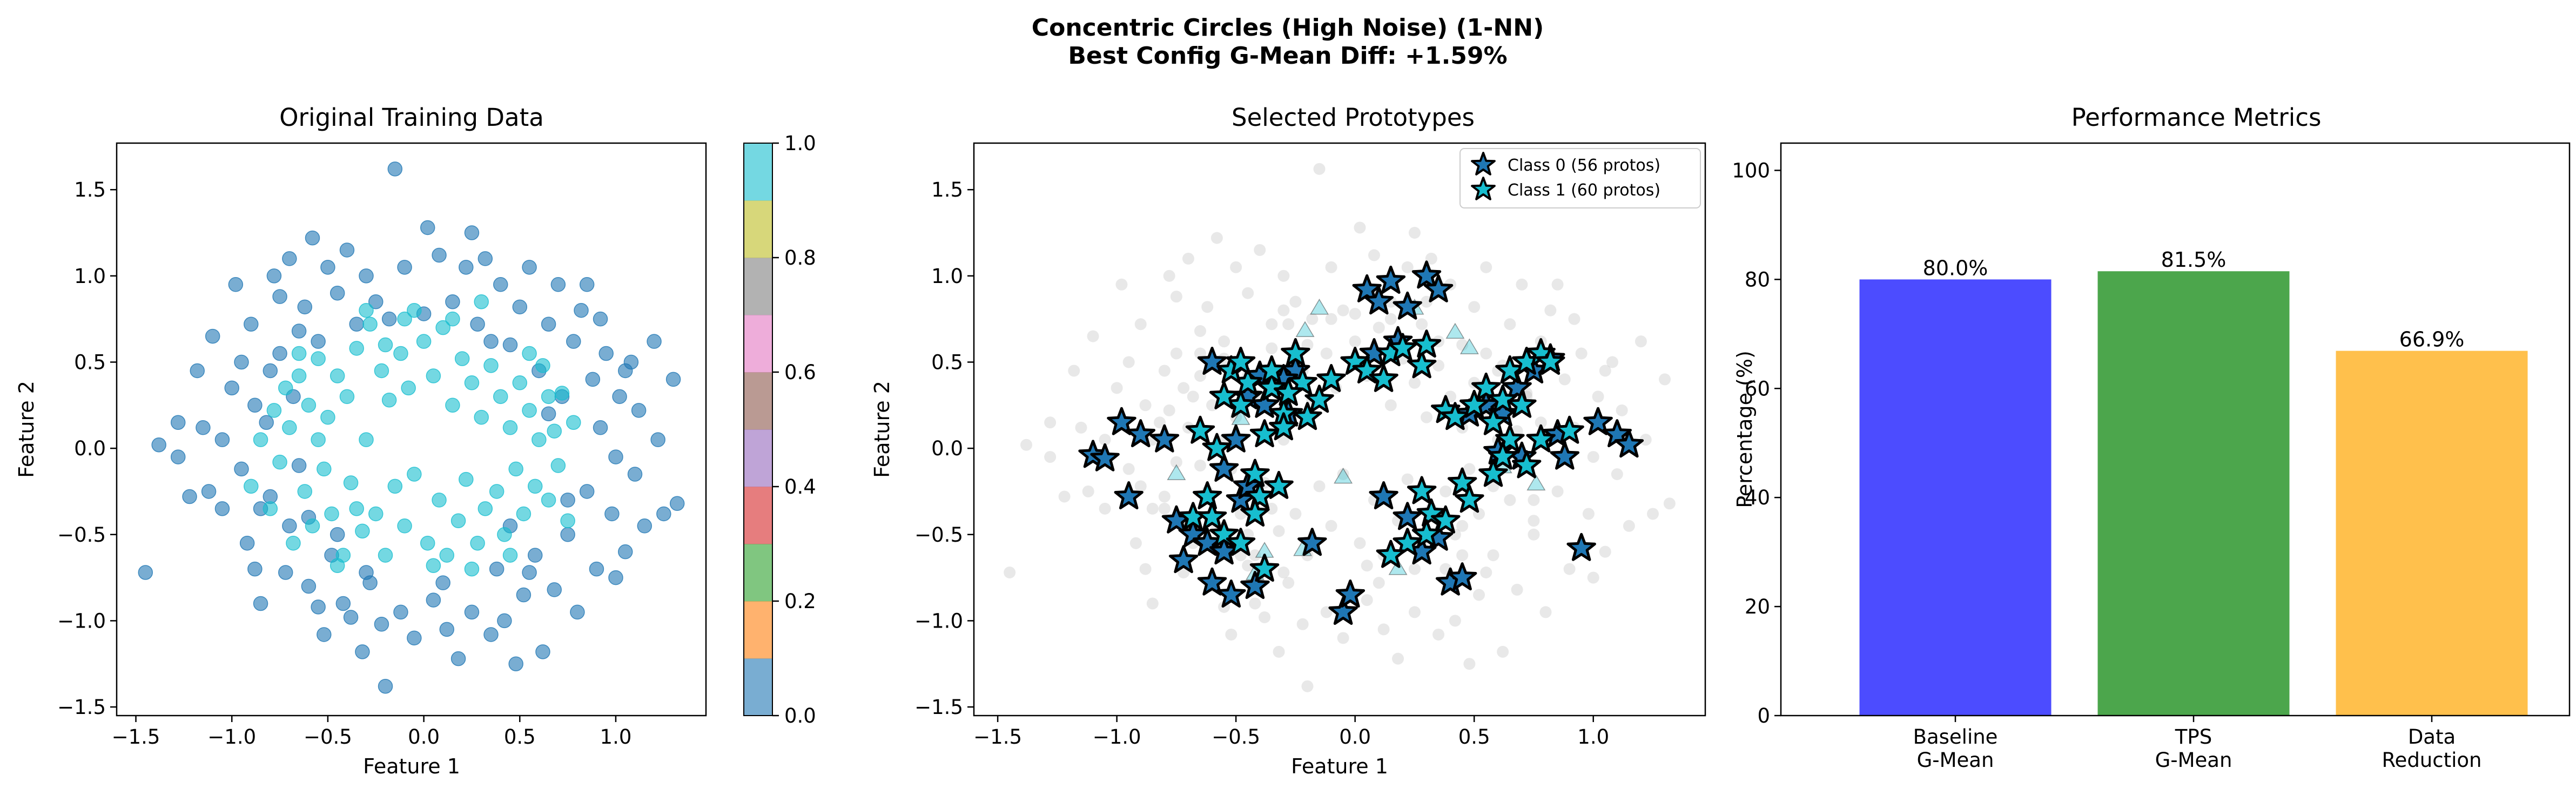 The width and height of the screenshot is (2576, 802). What do you see at coordinates (1353, 117) in the screenshot?
I see `panel2-title: Selected Prototypes` at bounding box center [1353, 117].